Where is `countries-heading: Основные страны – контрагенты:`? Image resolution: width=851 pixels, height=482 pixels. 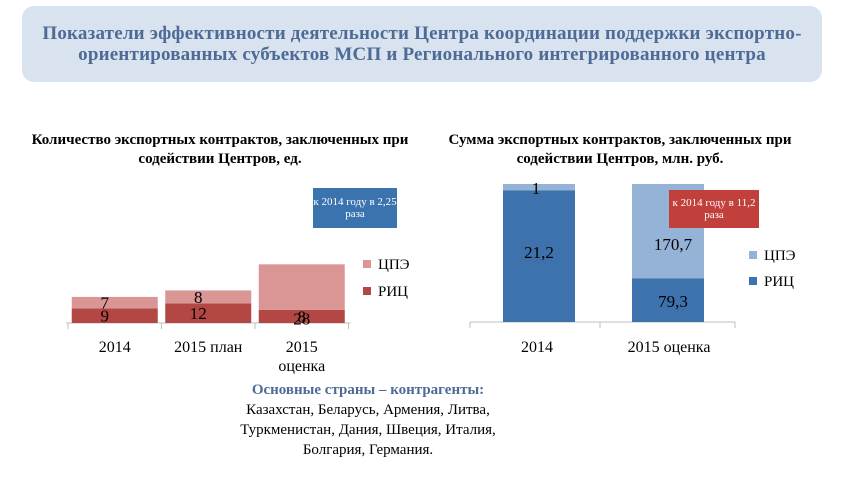
countries-heading: Основные страны – контрагенты: is located at coordinates (368, 390).